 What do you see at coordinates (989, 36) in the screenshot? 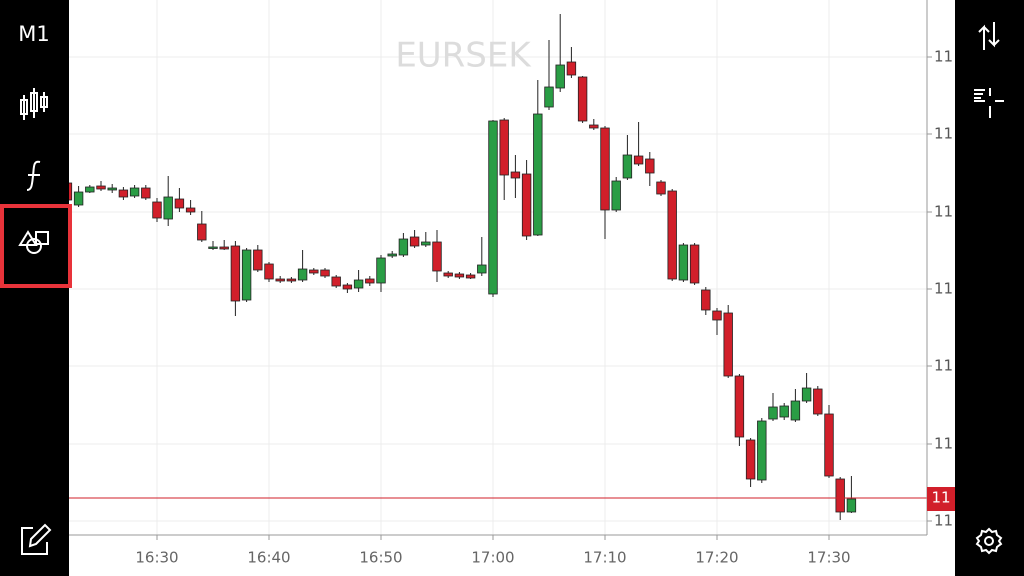
I see `scale-button` at bounding box center [989, 36].